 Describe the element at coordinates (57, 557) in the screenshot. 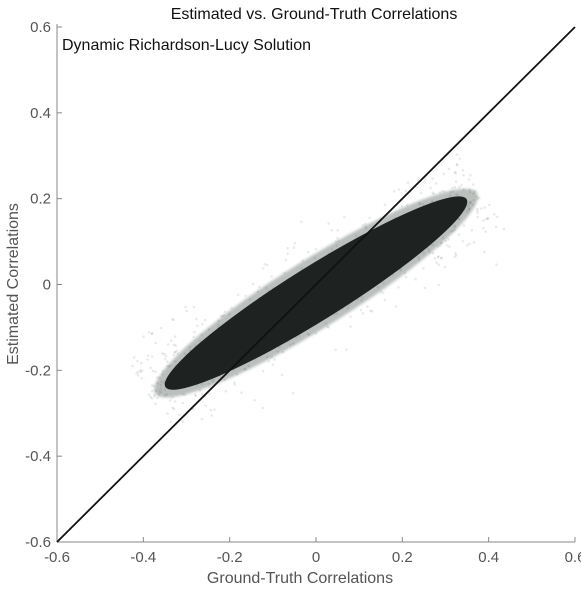

I see `x-tick-label: -0.6` at that location.